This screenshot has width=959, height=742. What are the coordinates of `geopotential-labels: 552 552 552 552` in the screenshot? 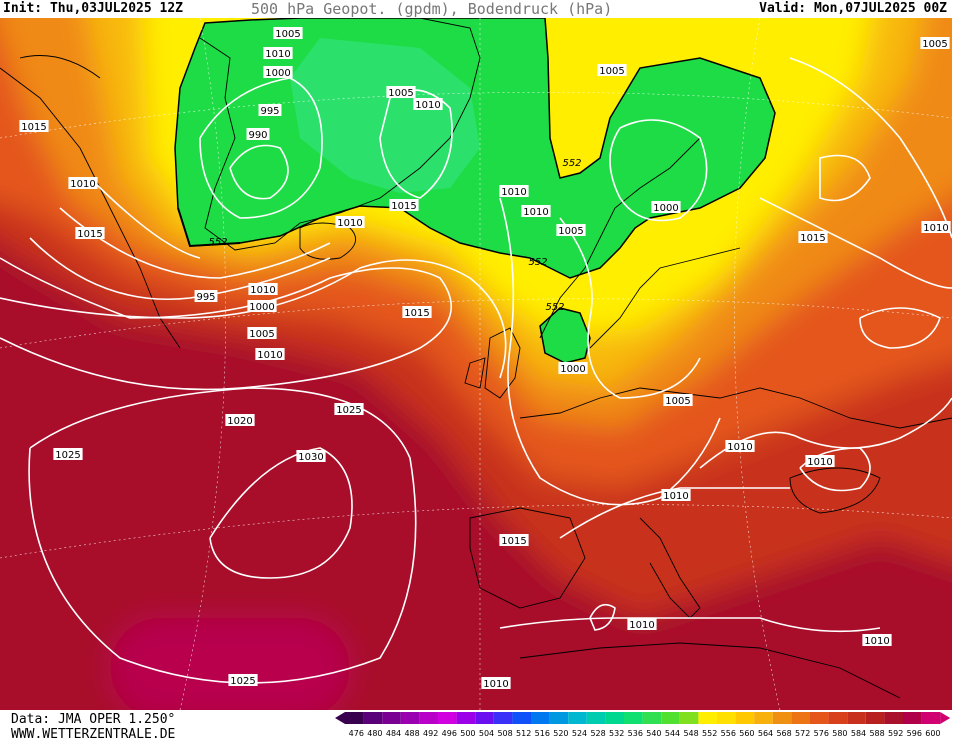 It's located at (394, 235).